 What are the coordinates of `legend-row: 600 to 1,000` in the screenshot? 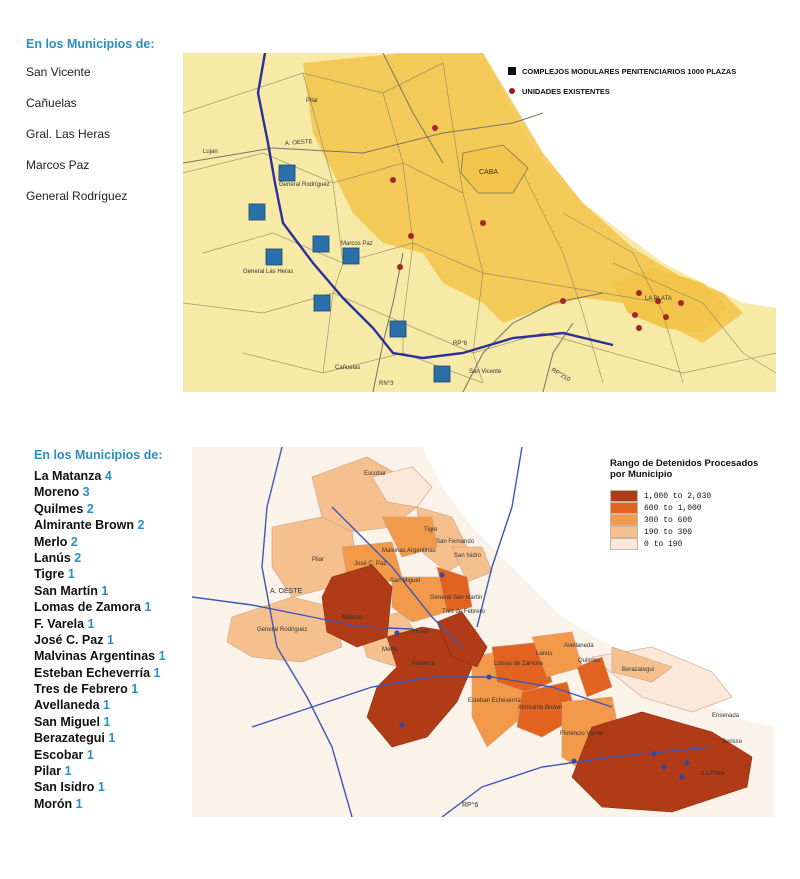 It's located at (690, 508).